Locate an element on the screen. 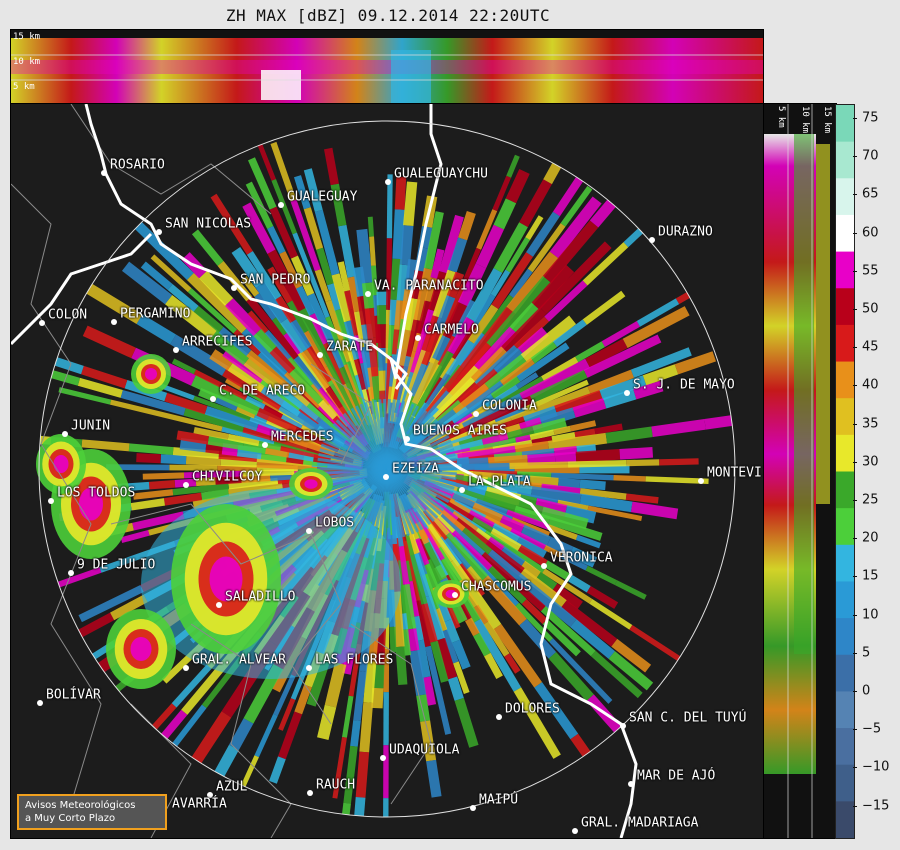 This screenshot has width=900, height=850. city-label: LOBOS is located at coordinates (335, 523).